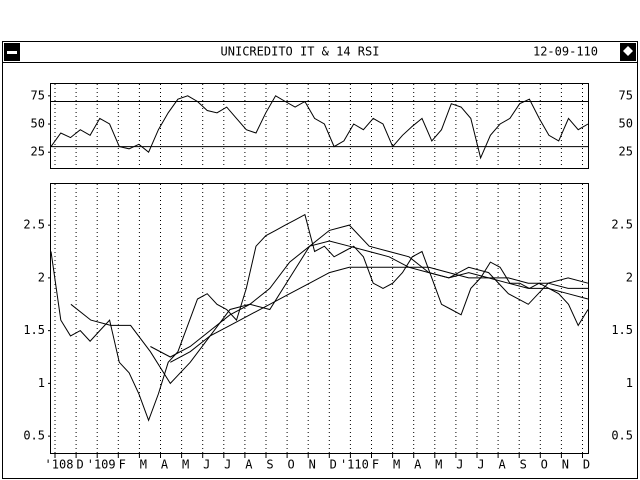 This screenshot has height=480, width=640. Describe the element at coordinates (354, 465) in the screenshot. I see `x-tick-label: '110` at that location.